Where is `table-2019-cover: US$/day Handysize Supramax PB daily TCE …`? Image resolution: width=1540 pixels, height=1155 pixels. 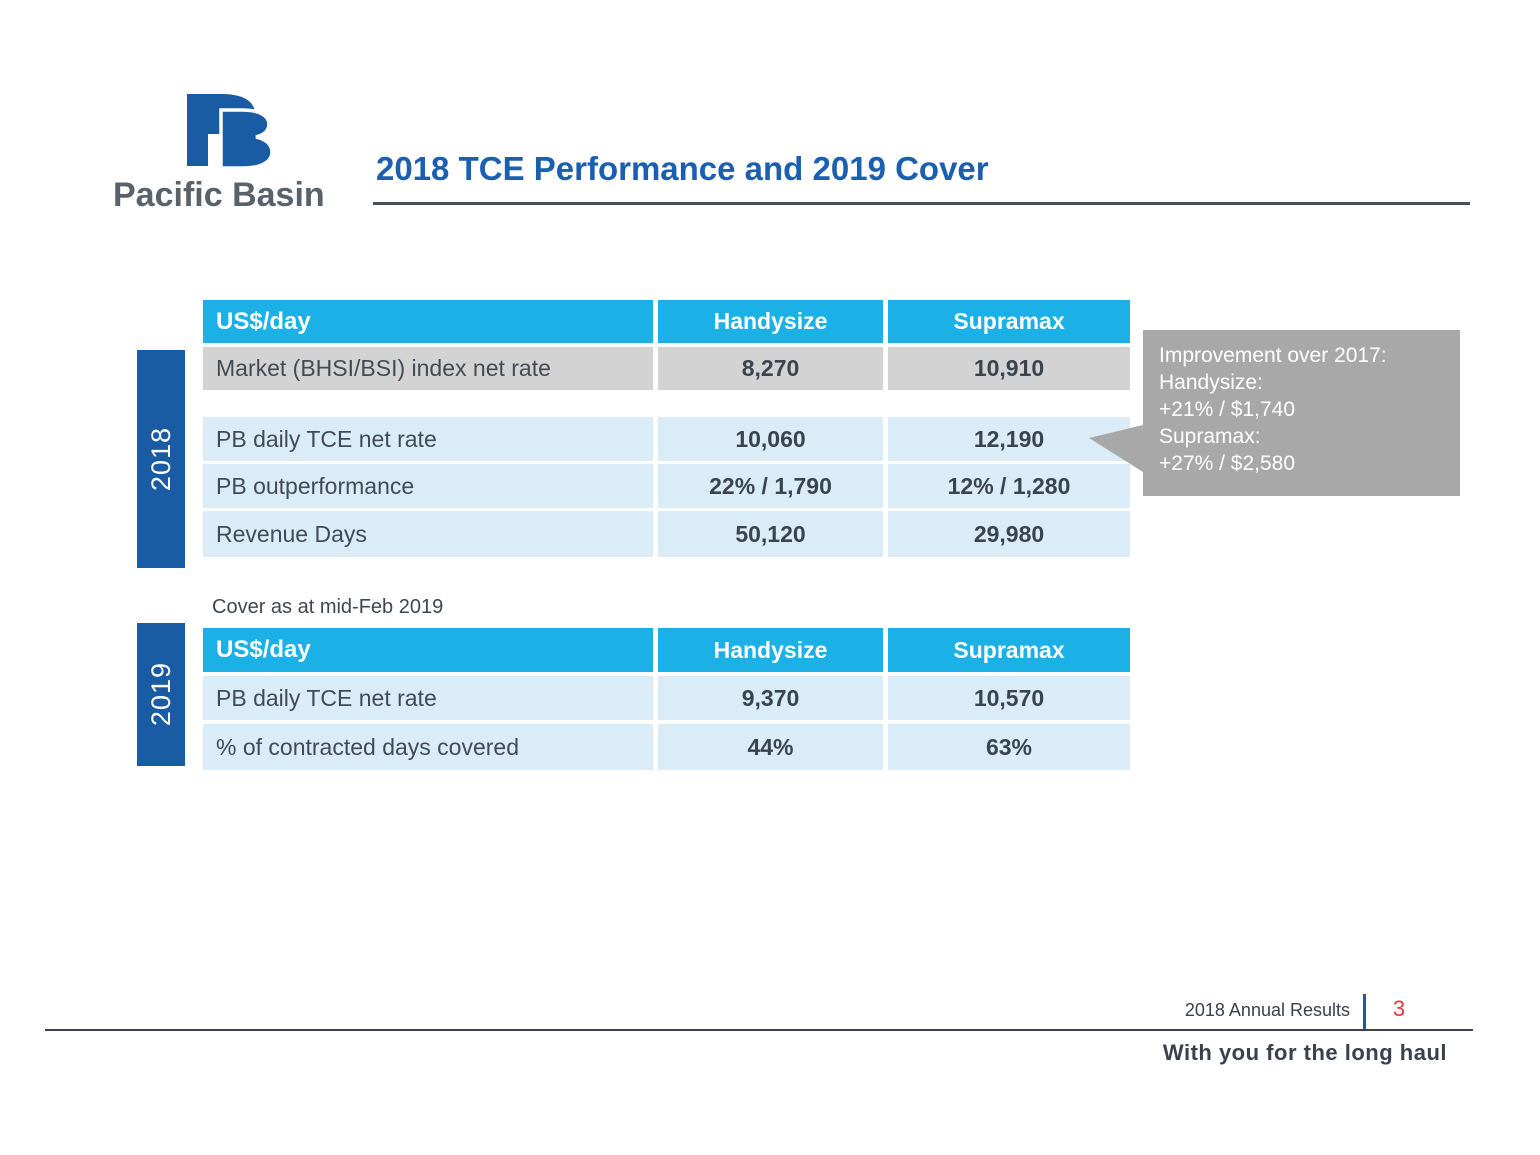 table-2019-cover: US$/day Handysize Supramax PB daily TCE … is located at coordinates (666, 699).